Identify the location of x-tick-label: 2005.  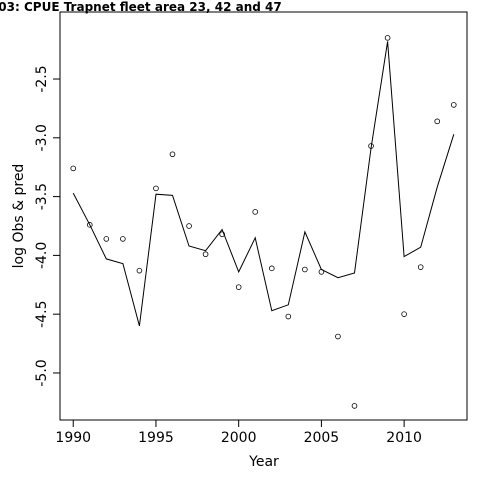
(322, 438).